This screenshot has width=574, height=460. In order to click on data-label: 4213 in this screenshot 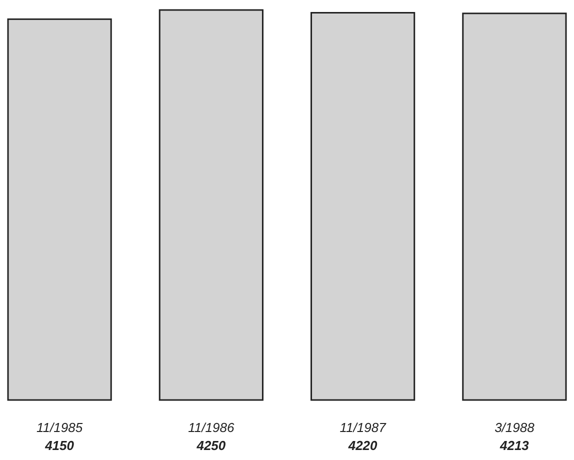, I will do `click(514, 445)`.